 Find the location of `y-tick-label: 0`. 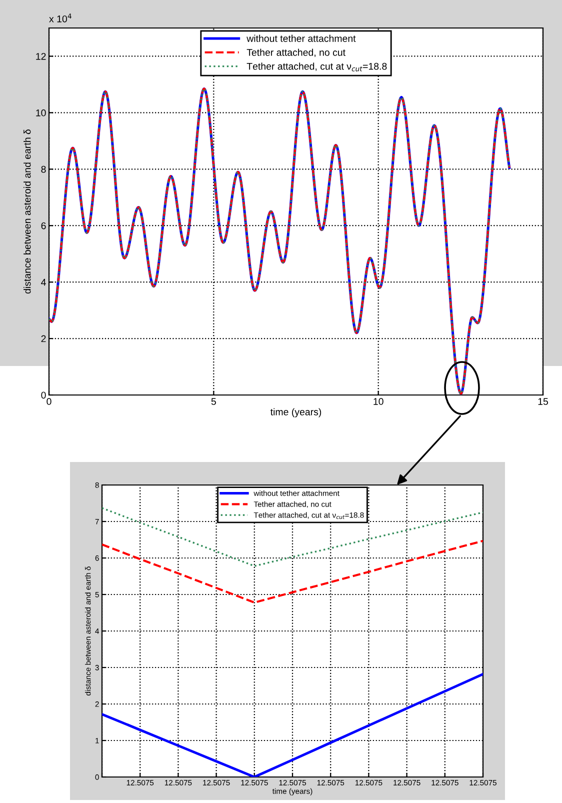

y-tick-label: 0 is located at coordinates (43, 395).